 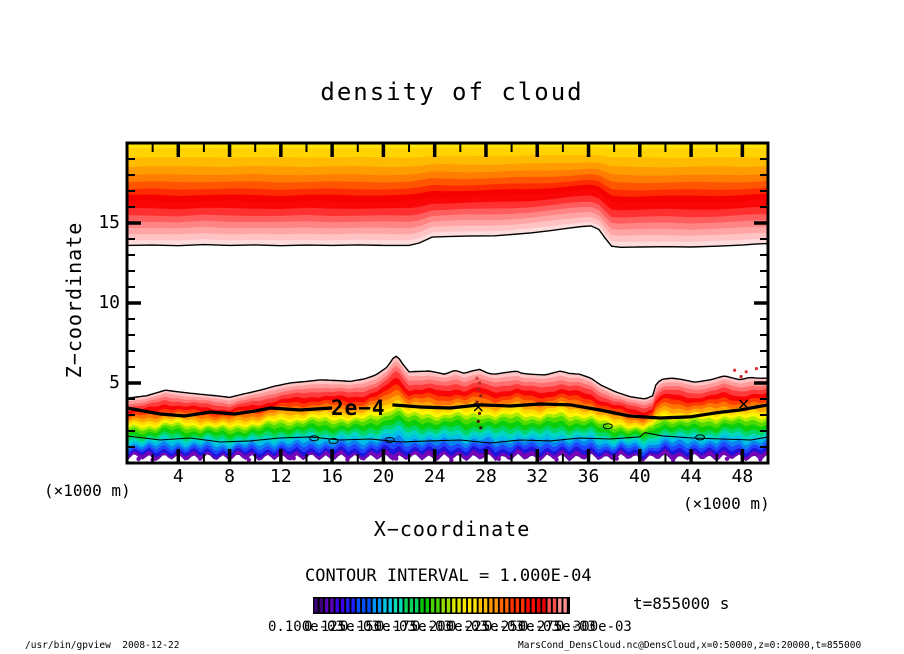 What do you see at coordinates (109, 222) in the screenshot?
I see `y-tick-label: 15` at bounding box center [109, 222].